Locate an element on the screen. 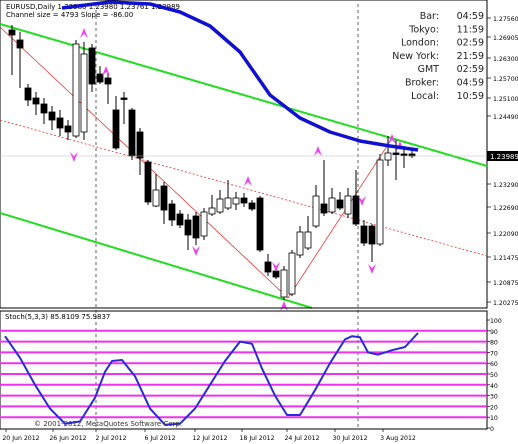 The image size is (518, 444). stoch-tick-label: 20 is located at coordinates (494, 407).